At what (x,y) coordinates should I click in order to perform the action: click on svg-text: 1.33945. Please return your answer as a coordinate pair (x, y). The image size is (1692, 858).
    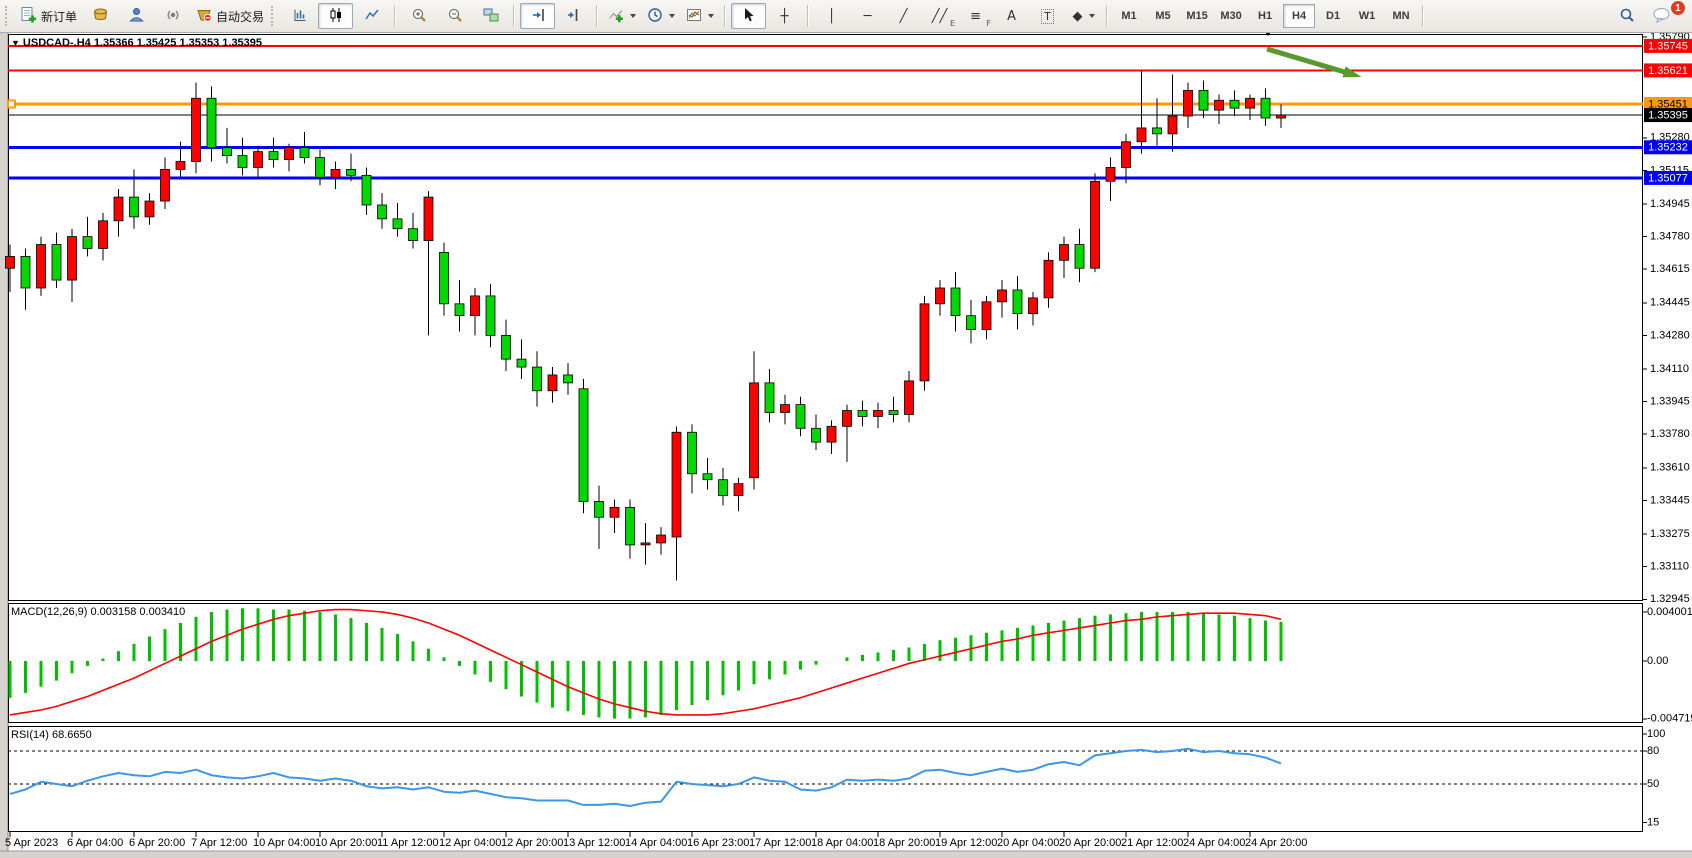
    Looking at the image, I should click on (1670, 402).